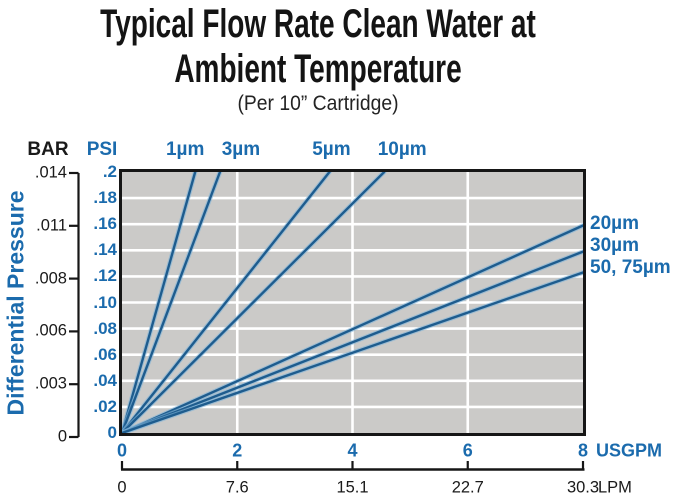  Describe the element at coordinates (105, 198) in the screenshot. I see `psi-tick-label: .18` at that location.